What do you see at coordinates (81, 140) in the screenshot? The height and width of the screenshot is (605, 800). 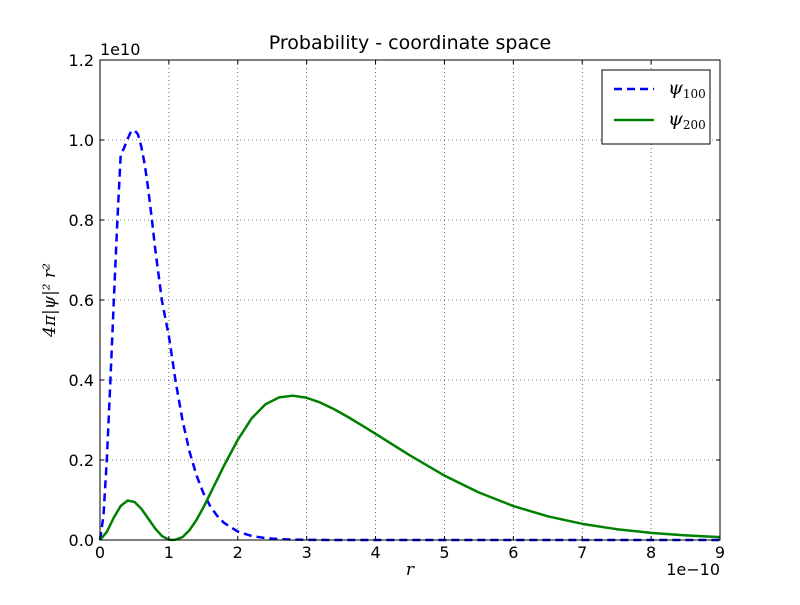 I see `y-tick-label: 1.0` at bounding box center [81, 140].